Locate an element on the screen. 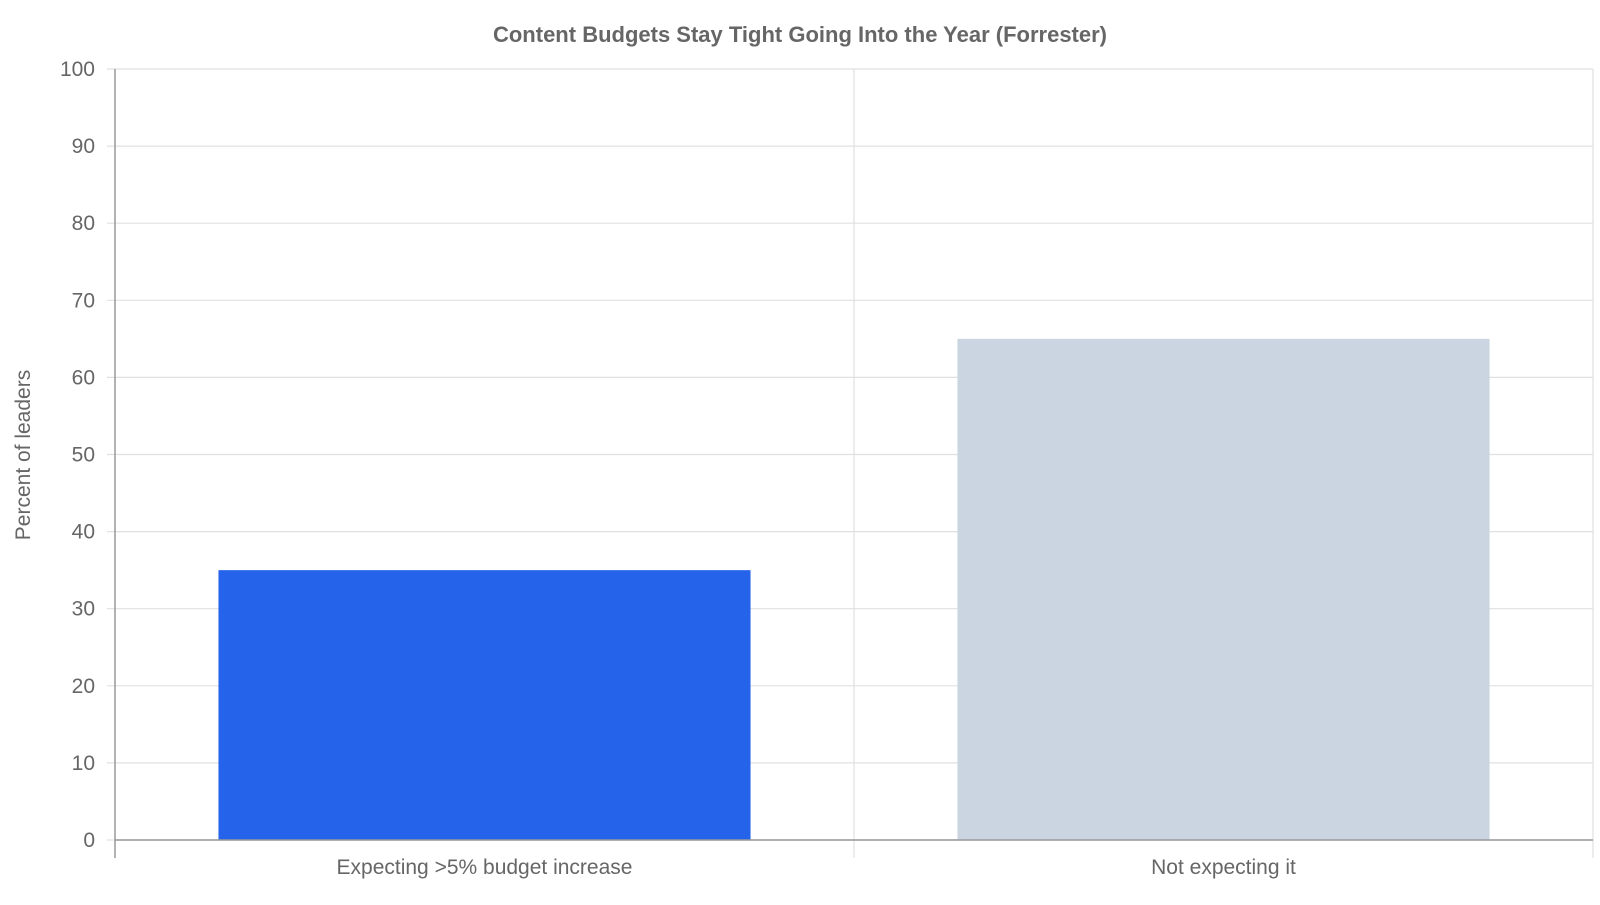  y-tick-label: 100 is located at coordinates (77, 69).